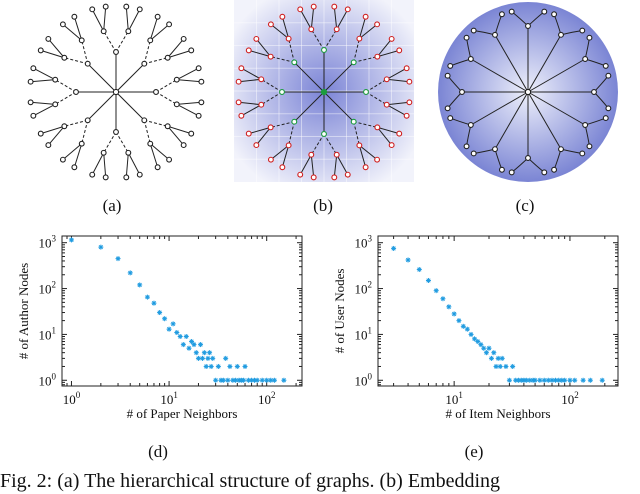 The height and width of the screenshot is (494, 640). Describe the element at coordinates (525, 205) in the screenshot. I see `panel-c-label: (c)` at that location.